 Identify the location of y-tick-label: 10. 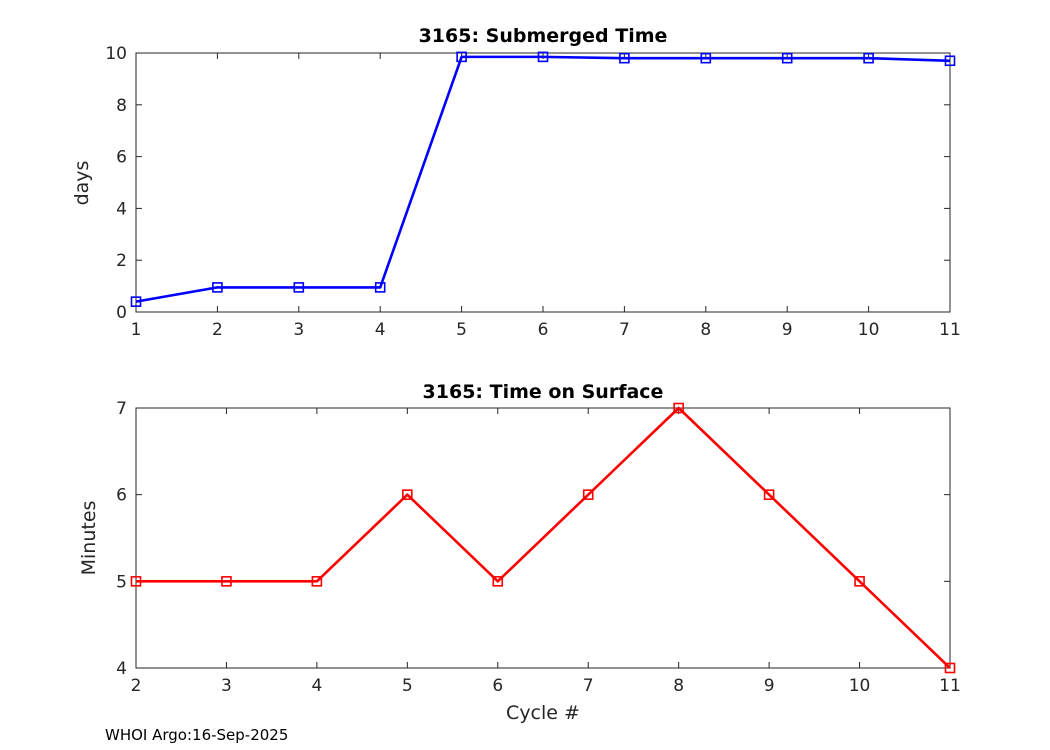
(116, 54).